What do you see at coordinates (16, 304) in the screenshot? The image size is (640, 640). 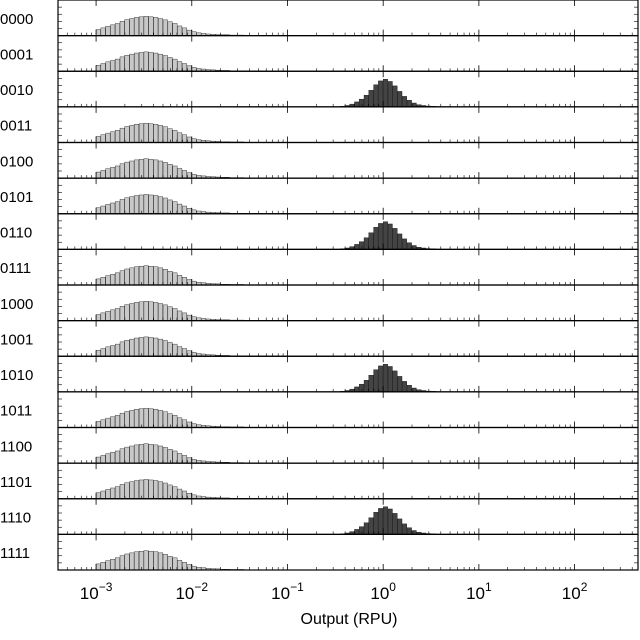 I see `row-label: 1000` at bounding box center [16, 304].